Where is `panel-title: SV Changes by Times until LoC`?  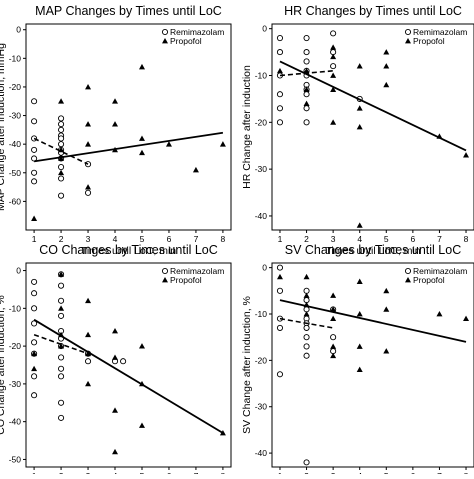
panel-title: SV Changes by Times until LoC is located at coordinates (373, 250).